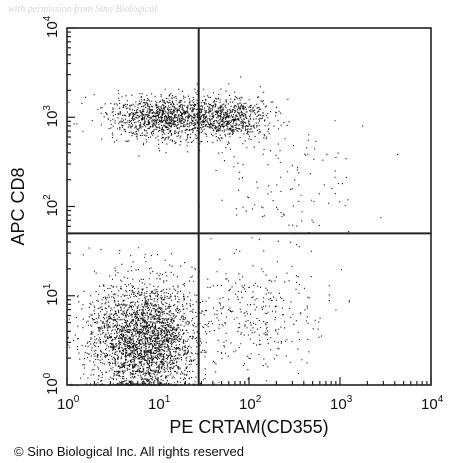  Describe the element at coordinates (51, 116) in the screenshot. I see `y-tick-label: 103` at that location.